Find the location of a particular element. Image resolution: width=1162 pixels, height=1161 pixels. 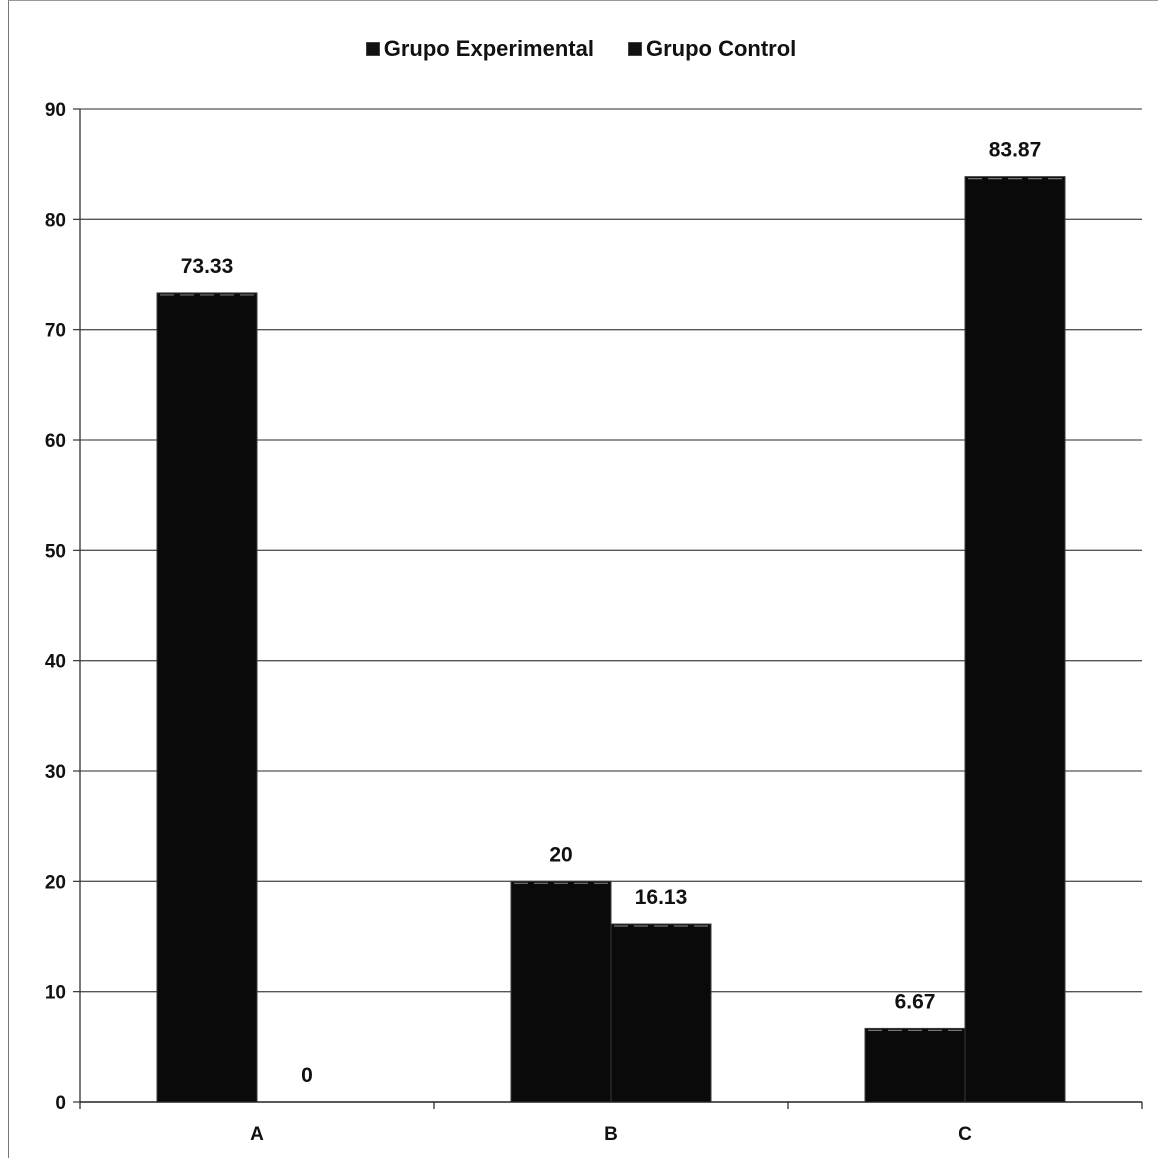

legend-swatch-experimental is located at coordinates (372, 49).